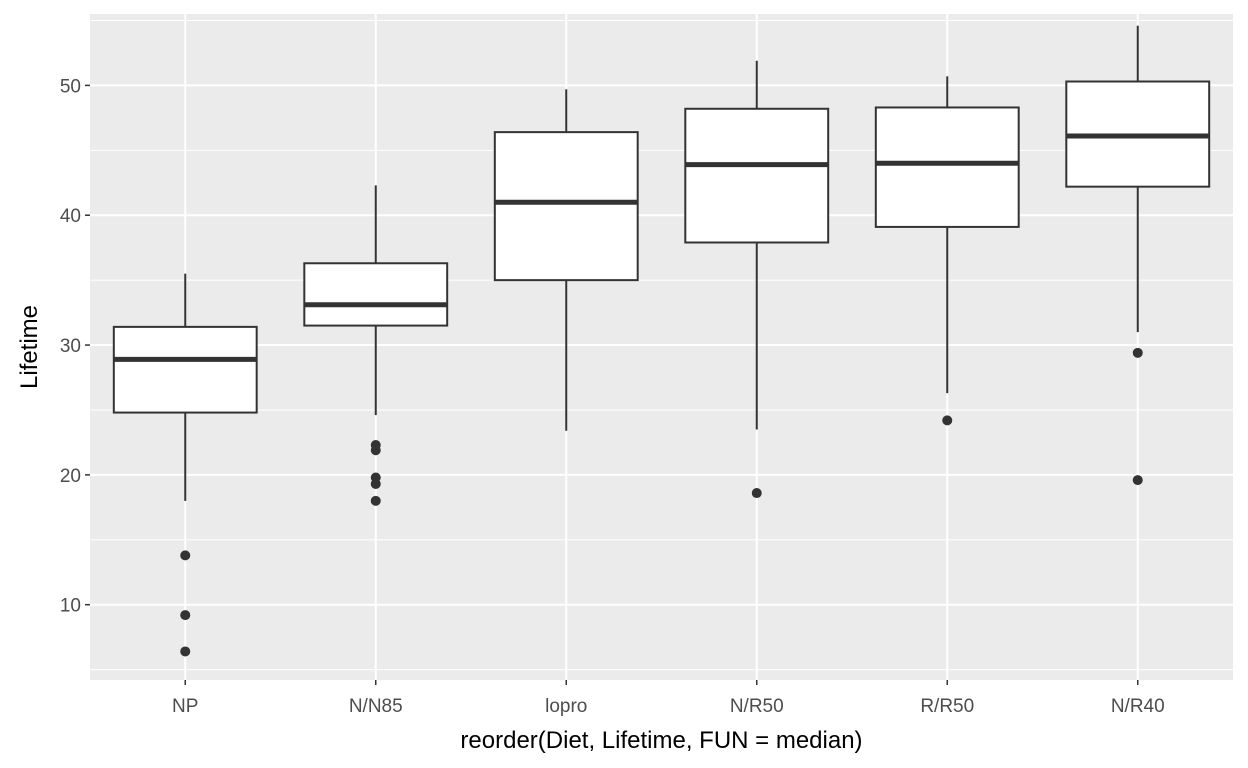  What do you see at coordinates (185, 706) in the screenshot?
I see `x-tick-label: NP` at bounding box center [185, 706].